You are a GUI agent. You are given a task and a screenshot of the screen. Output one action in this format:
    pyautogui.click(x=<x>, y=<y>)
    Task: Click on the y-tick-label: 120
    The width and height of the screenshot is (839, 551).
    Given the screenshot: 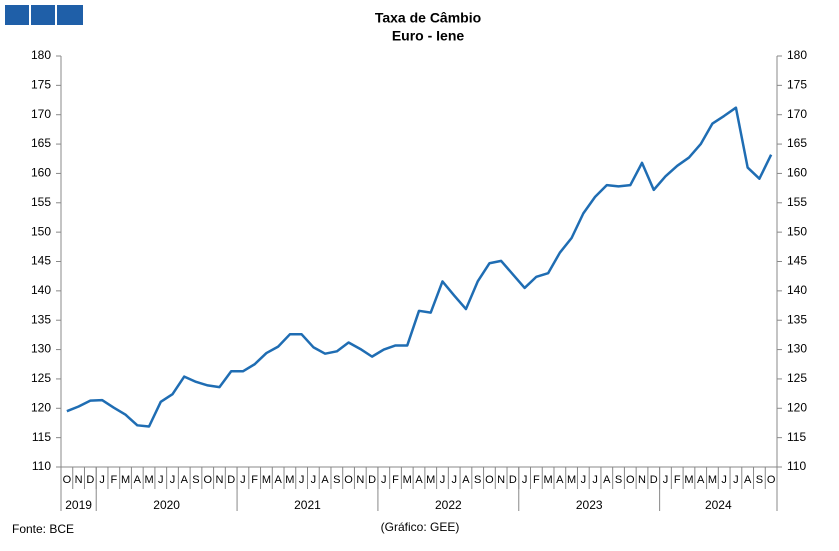 What is the action you would take?
    pyautogui.click(x=41, y=407)
    